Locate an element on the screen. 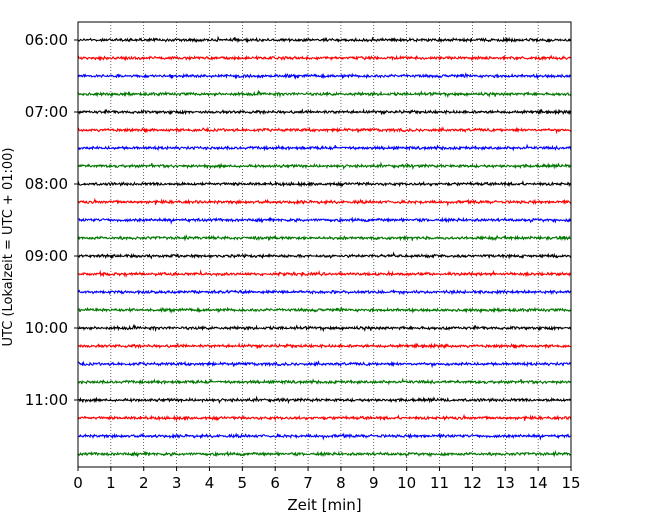  x-axis: 0 1 2 3 4 5 6 7 8 9 10 11 12 13 14 15 is located at coordinates (327, 479).